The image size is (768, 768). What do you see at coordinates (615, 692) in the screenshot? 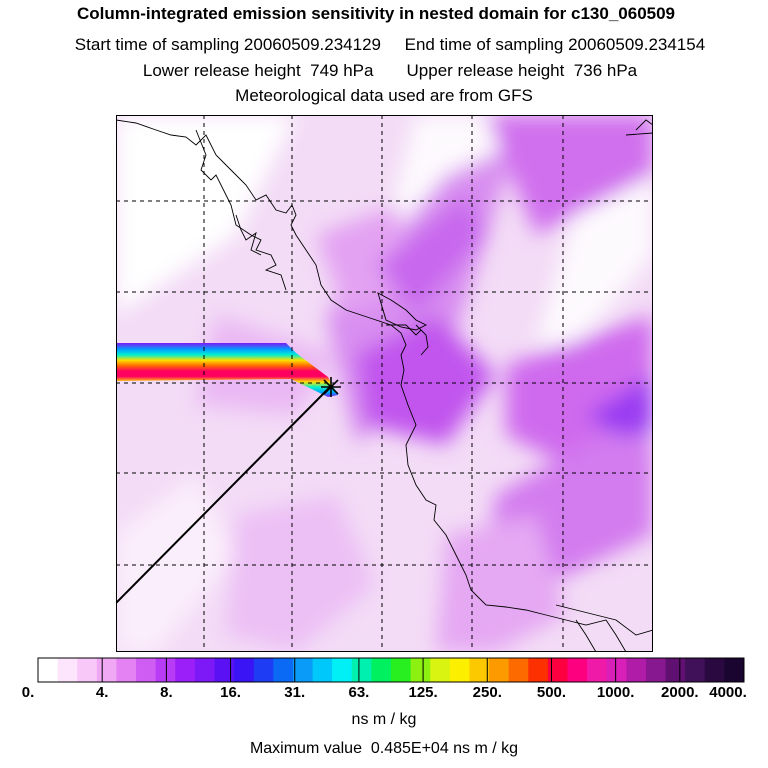
I see `colorbar-tick-label: 1000.` at bounding box center [615, 692].